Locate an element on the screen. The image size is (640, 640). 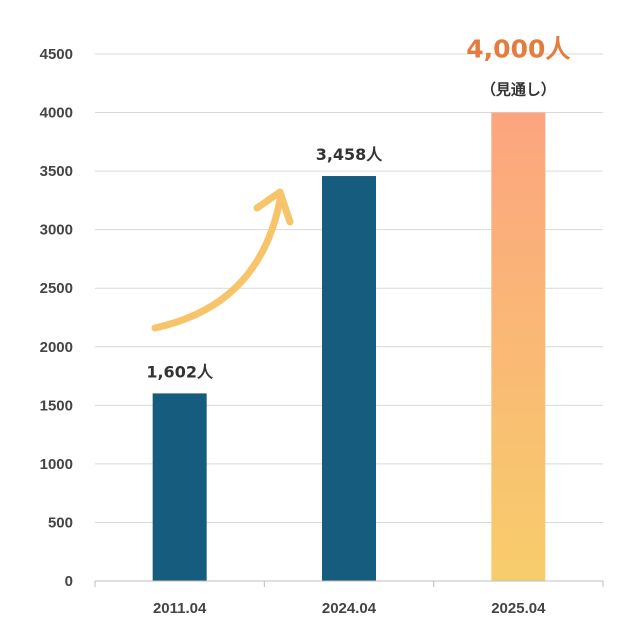
bar-forecast is located at coordinates (518, 347).